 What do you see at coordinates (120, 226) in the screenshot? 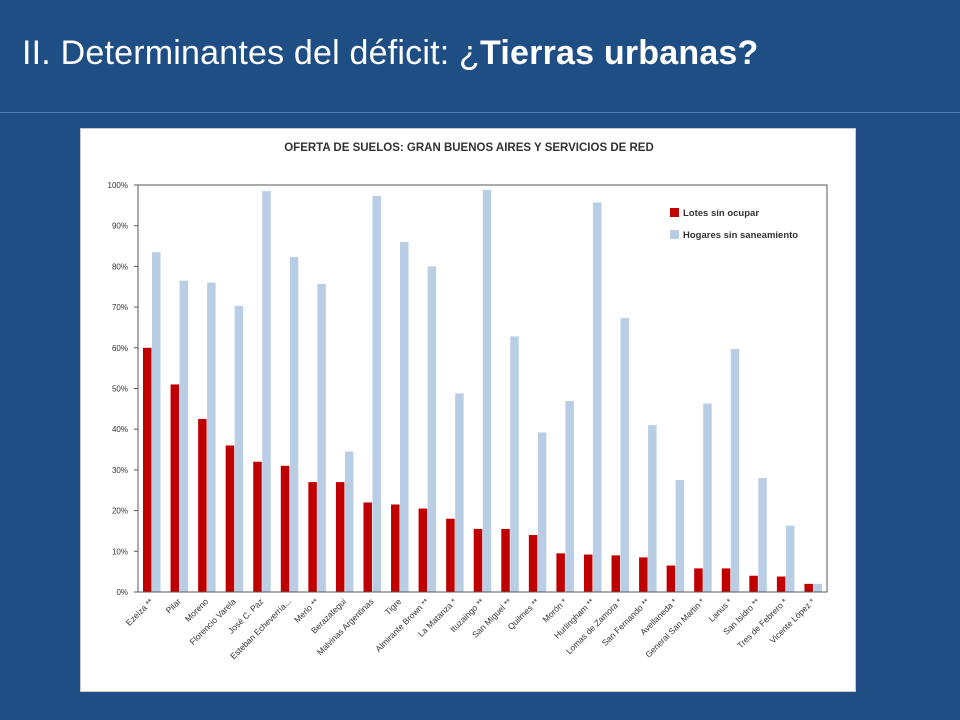
I see `y-tick-label: 90%` at bounding box center [120, 226].